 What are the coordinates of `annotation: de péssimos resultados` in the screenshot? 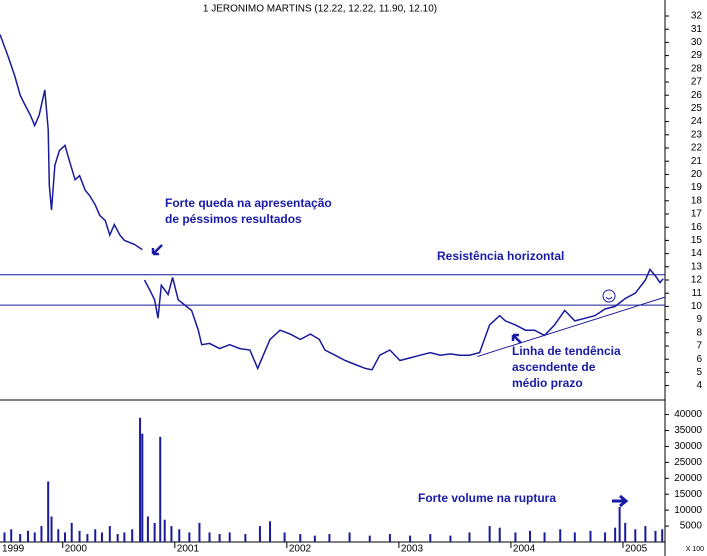 It's located at (233, 219).